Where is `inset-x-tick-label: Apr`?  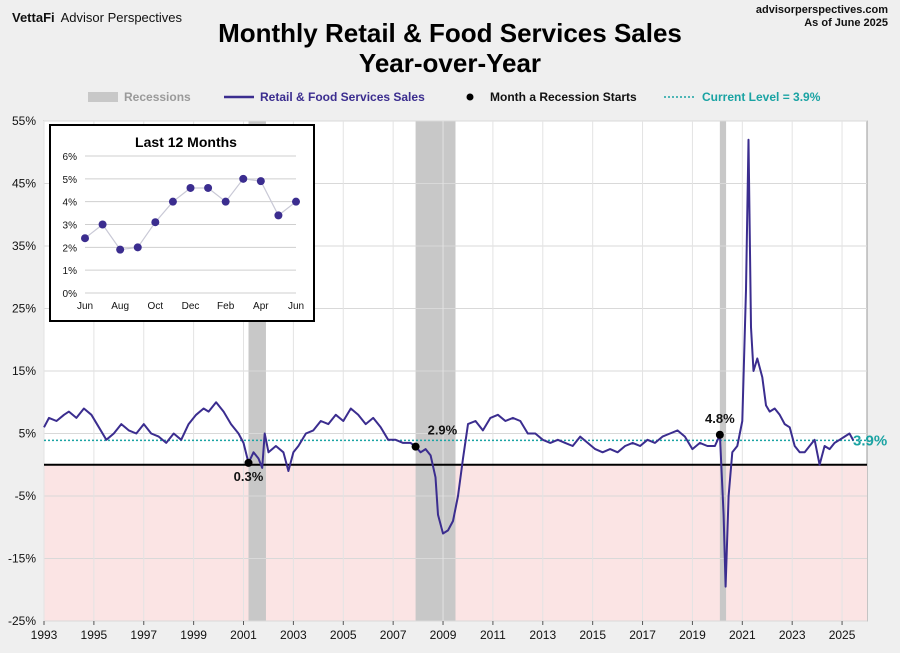
inset-x-tick-label: Apr is located at coordinates (261, 306).